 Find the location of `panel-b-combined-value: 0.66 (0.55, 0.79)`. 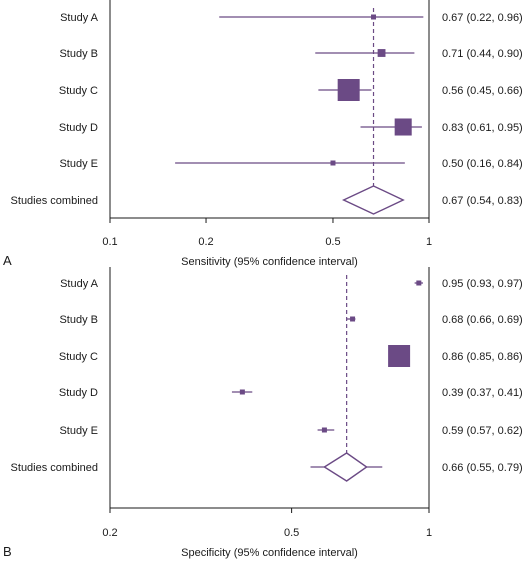

panel-b-combined-value: 0.66 (0.55, 0.79) is located at coordinates (482, 468).